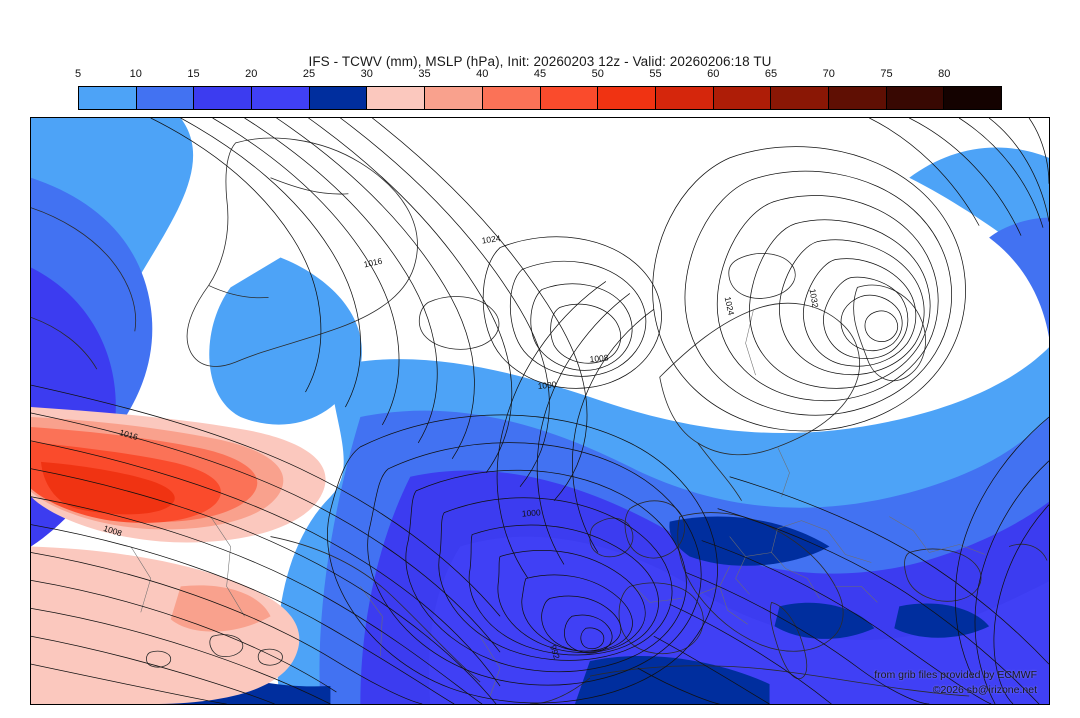 The height and width of the screenshot is (718, 1080). Describe the element at coordinates (78, 74) in the screenshot. I see `colorbar-tick-5: 5` at that location.